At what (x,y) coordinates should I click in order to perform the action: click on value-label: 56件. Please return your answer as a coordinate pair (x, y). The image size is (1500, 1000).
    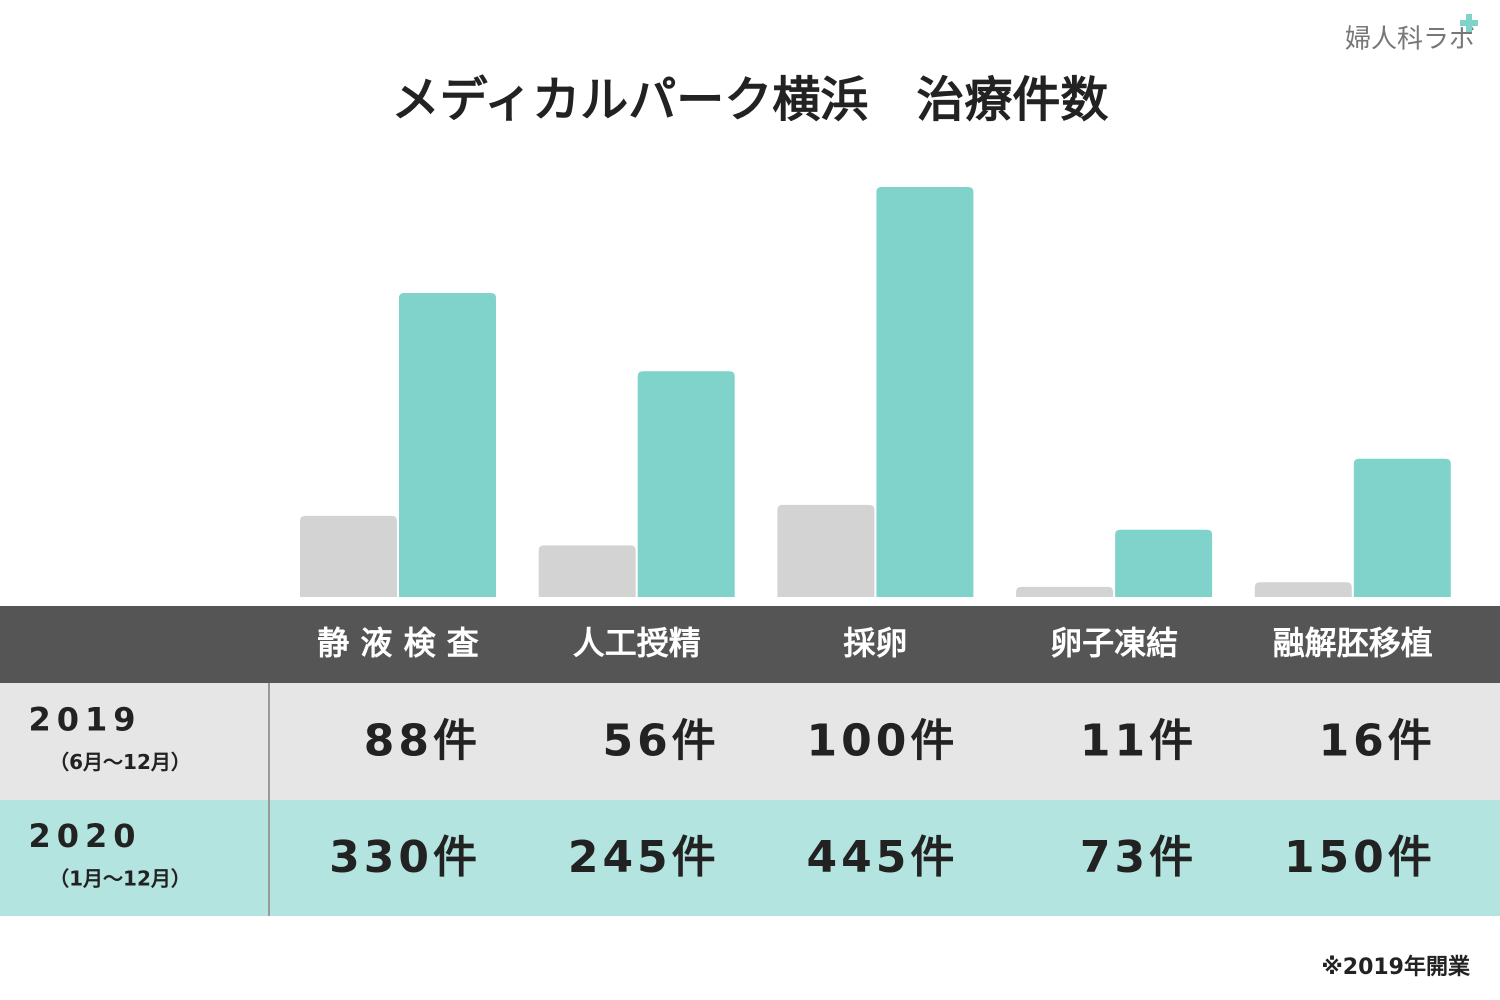
    Looking at the image, I should click on (660, 741).